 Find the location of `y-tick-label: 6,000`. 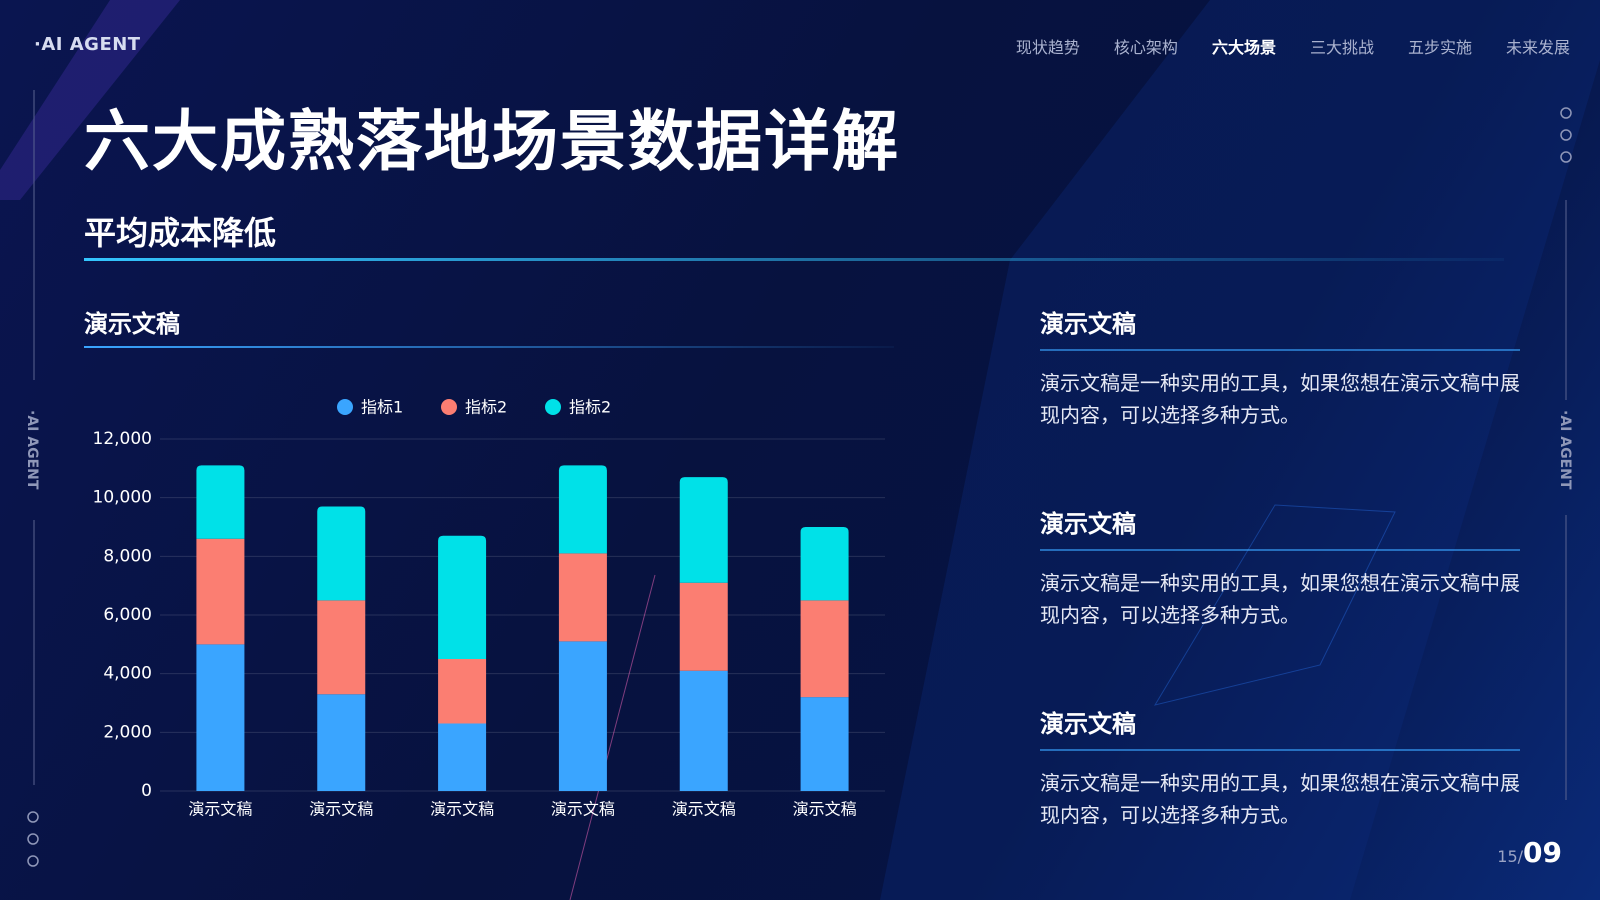

y-tick-label: 6,000 is located at coordinates (127, 615).